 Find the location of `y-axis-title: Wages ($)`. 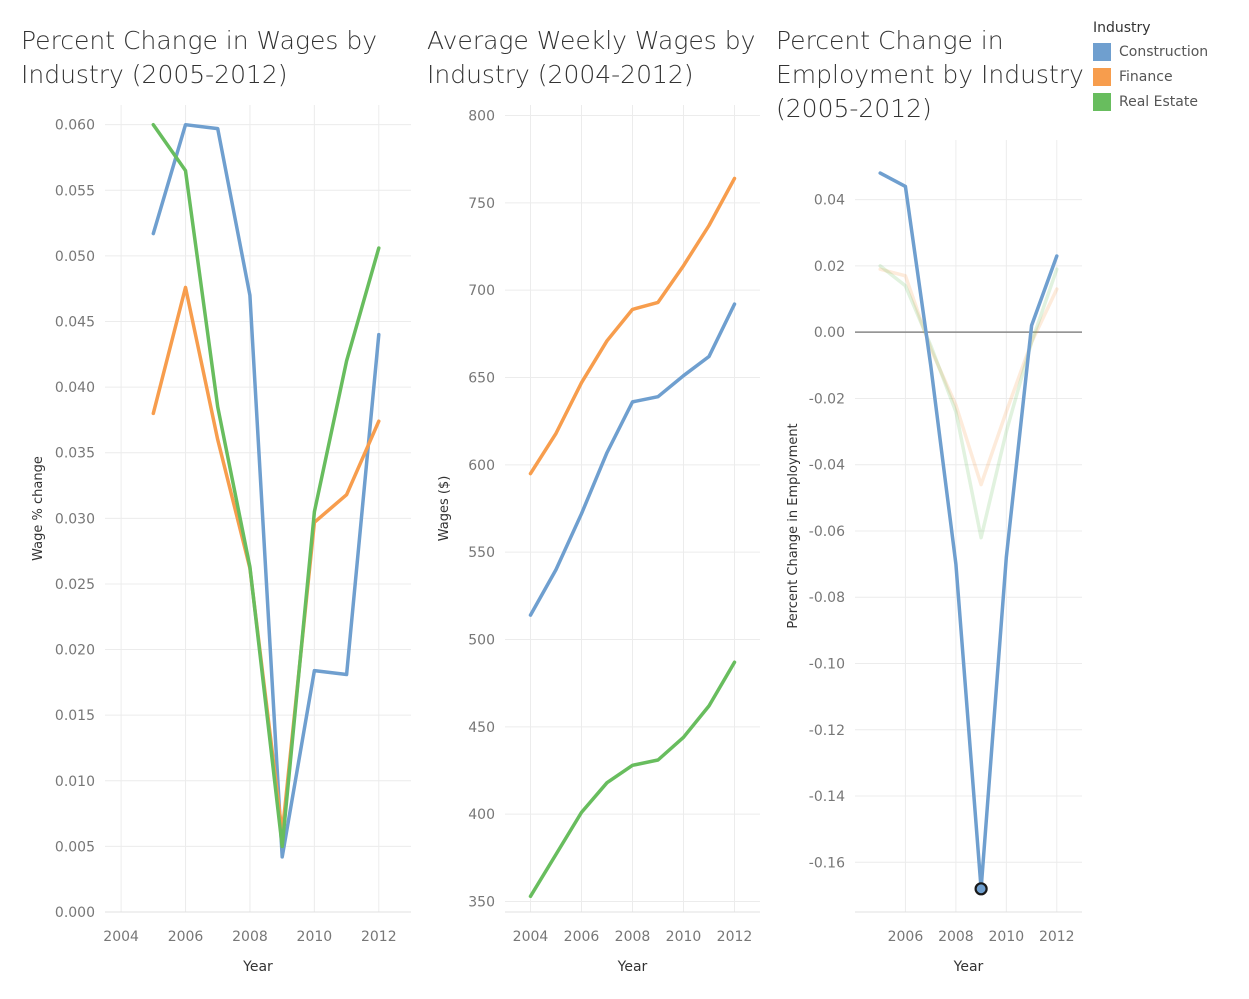

y-axis-title: Wages ($) is located at coordinates (444, 509).